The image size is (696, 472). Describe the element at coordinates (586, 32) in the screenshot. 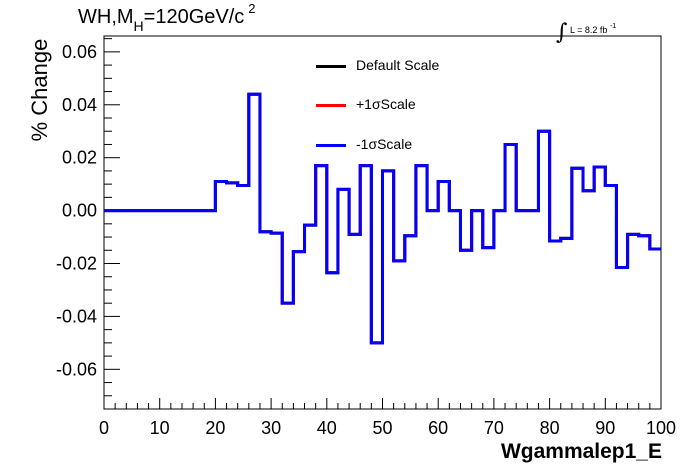

I see `luminosity-label: ∫ L = 8.2 fb -1` at that location.